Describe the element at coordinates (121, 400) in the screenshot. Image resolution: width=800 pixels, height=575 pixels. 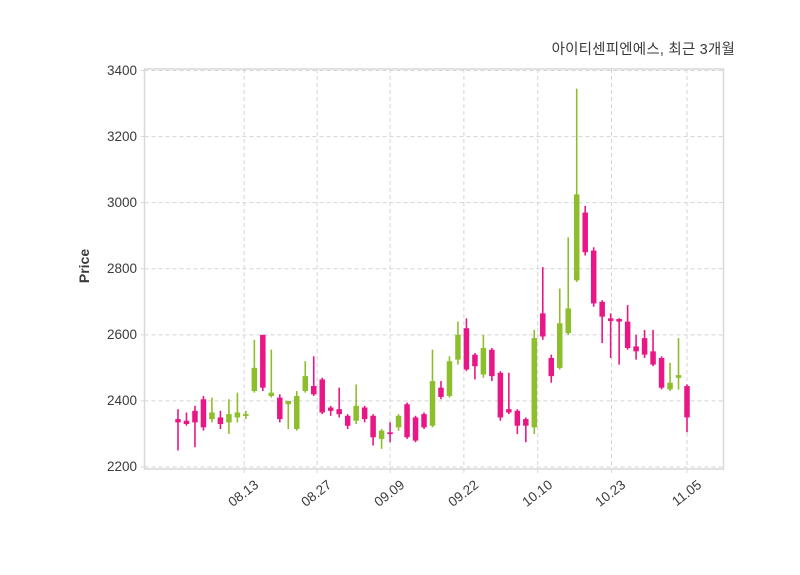
I see `y-tick-label: 2400` at that location.